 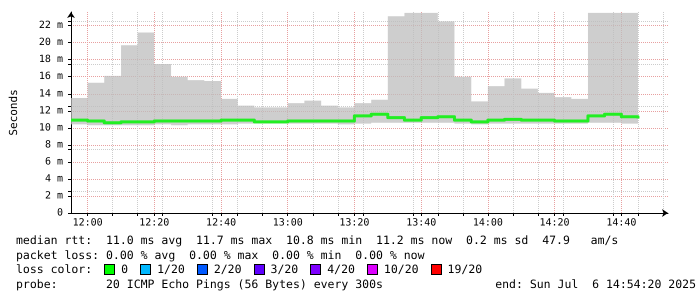 I want to click on text: 0, so click(x=124, y=269).